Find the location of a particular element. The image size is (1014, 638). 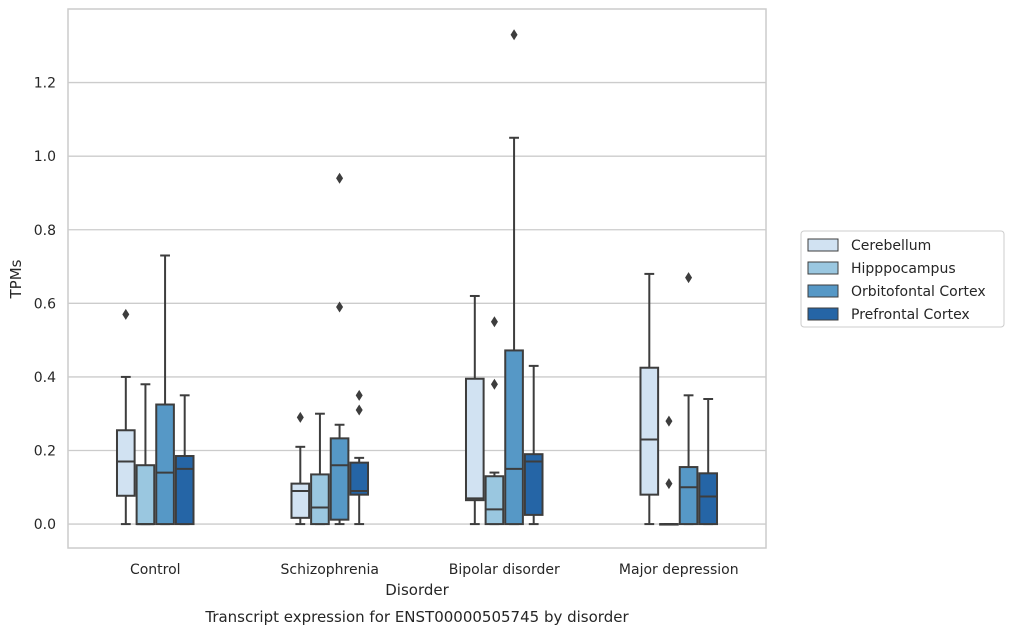

legend-label: Prefrontal Cortex is located at coordinates (910, 315).